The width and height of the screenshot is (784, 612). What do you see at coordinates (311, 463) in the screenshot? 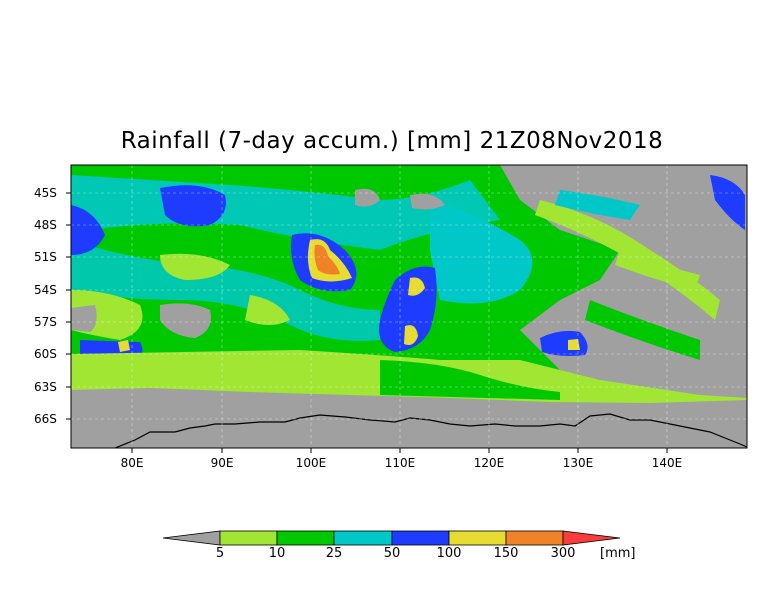
I see `lon-label: 100E` at bounding box center [311, 463].